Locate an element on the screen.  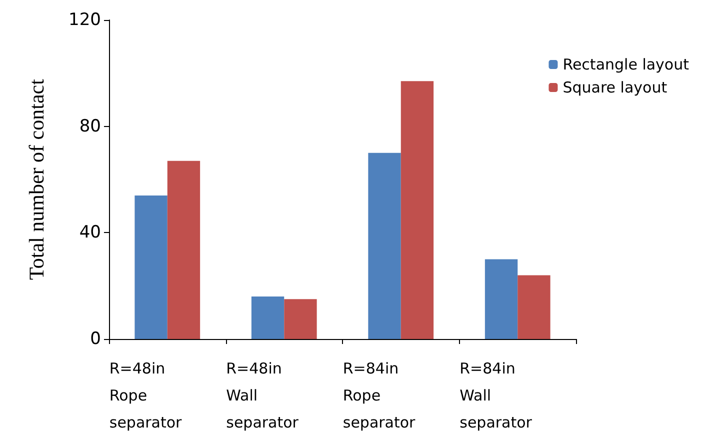
x-tick-label: R=84in Wall separator is located at coordinates (496, 396).